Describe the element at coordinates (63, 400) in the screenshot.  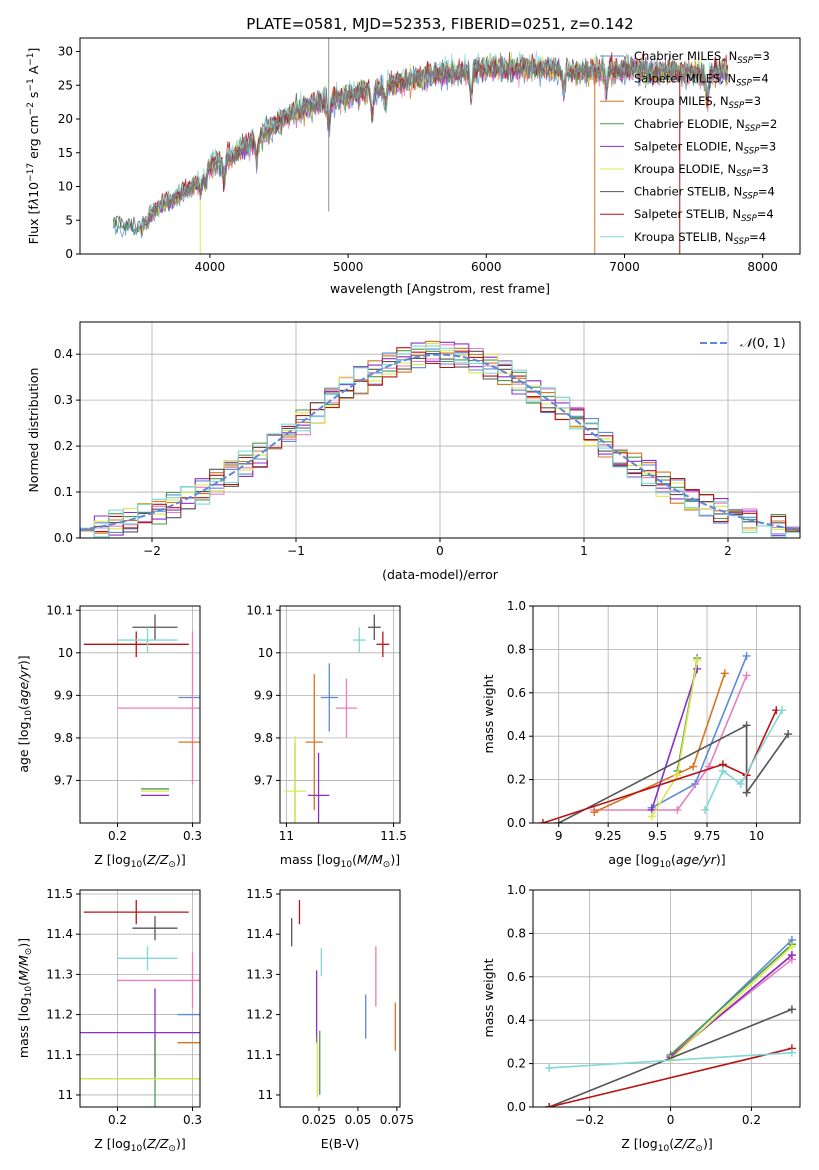
I see `y-tick-label: 0.3` at that location.